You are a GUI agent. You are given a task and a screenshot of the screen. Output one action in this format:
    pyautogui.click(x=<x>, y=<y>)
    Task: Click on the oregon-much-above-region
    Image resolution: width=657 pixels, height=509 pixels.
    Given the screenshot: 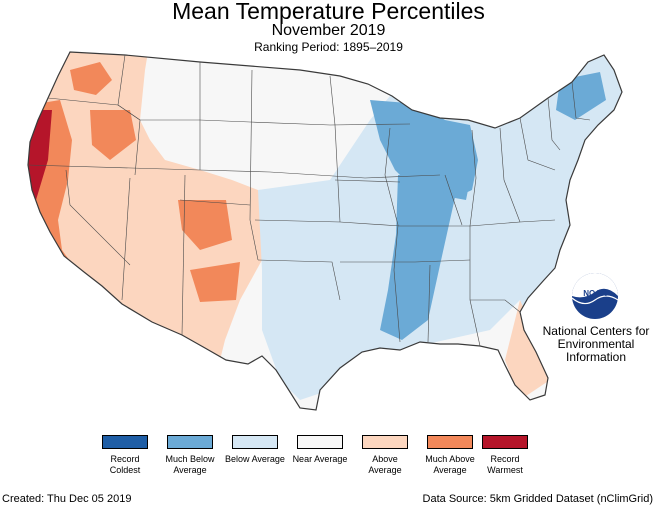 What is the action you would take?
    pyautogui.click(x=113, y=135)
    